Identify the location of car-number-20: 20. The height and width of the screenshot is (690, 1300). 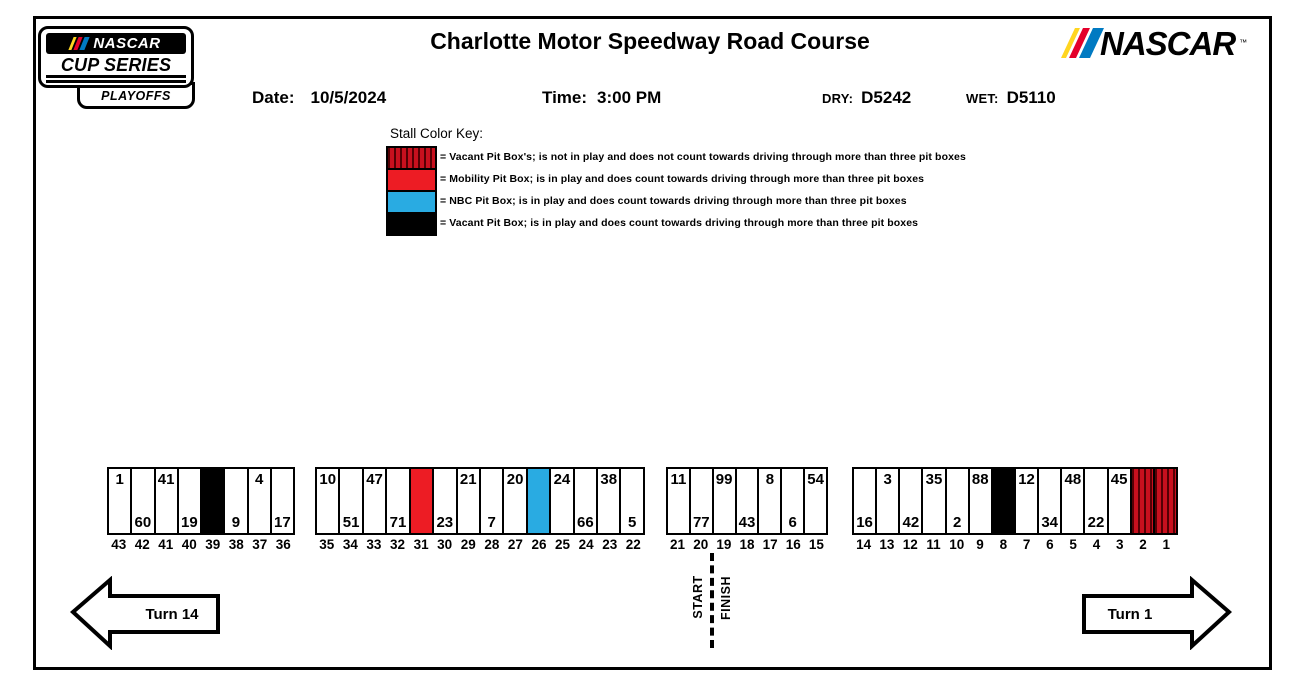
(515, 479).